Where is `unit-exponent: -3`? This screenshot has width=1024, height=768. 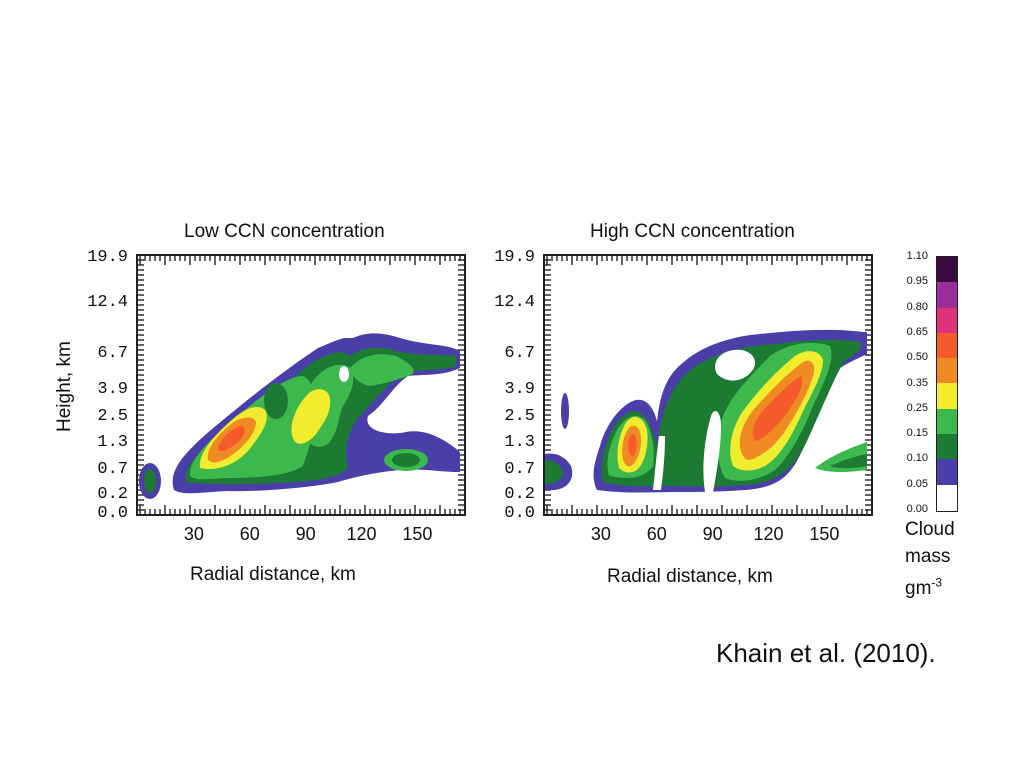
unit-exponent: -3 is located at coordinates (937, 583).